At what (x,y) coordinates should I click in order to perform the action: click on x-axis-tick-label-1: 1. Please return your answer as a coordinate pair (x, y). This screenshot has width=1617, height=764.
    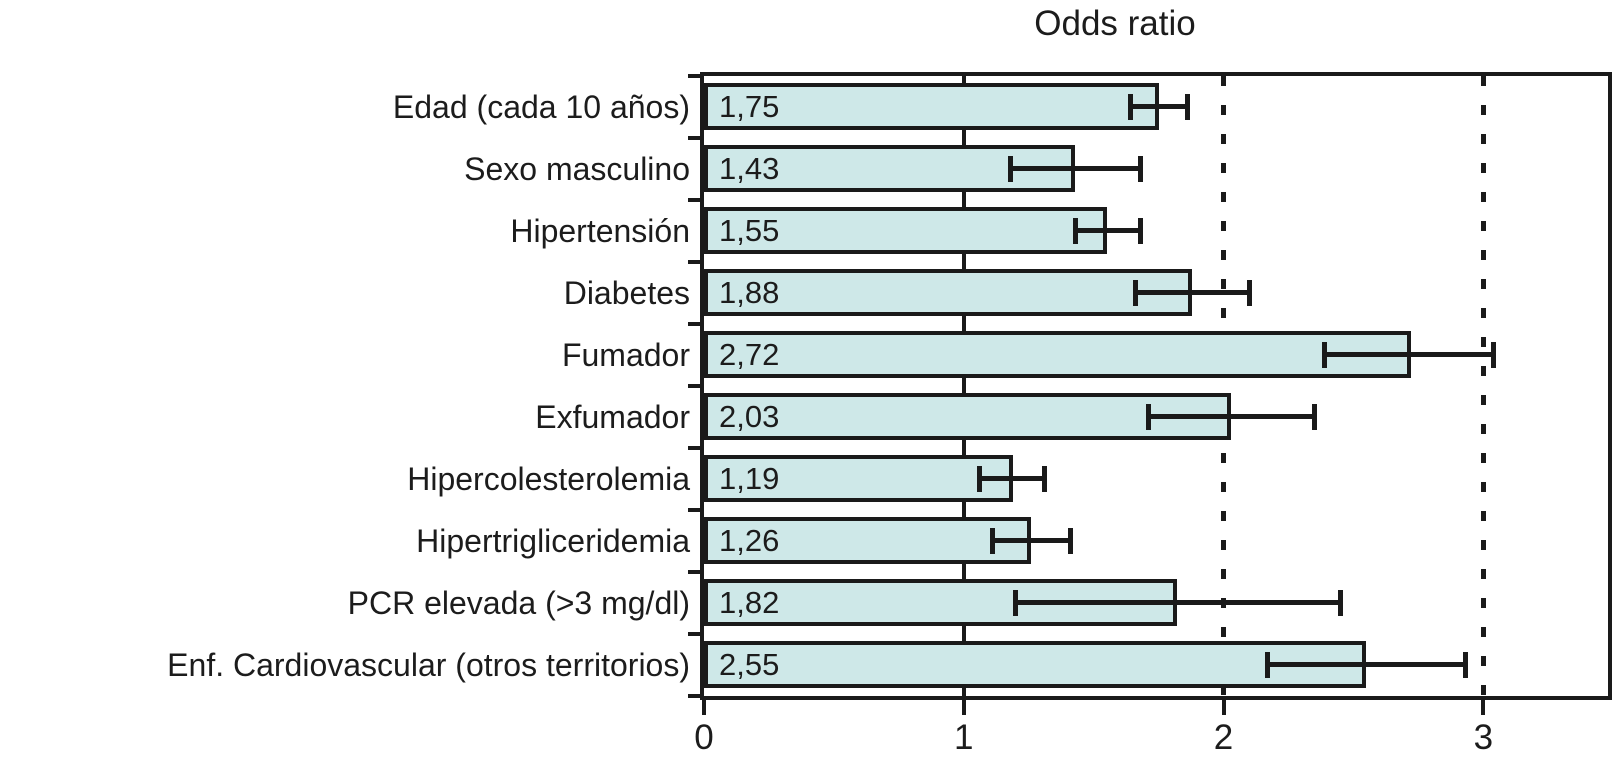
    Looking at the image, I should click on (964, 737).